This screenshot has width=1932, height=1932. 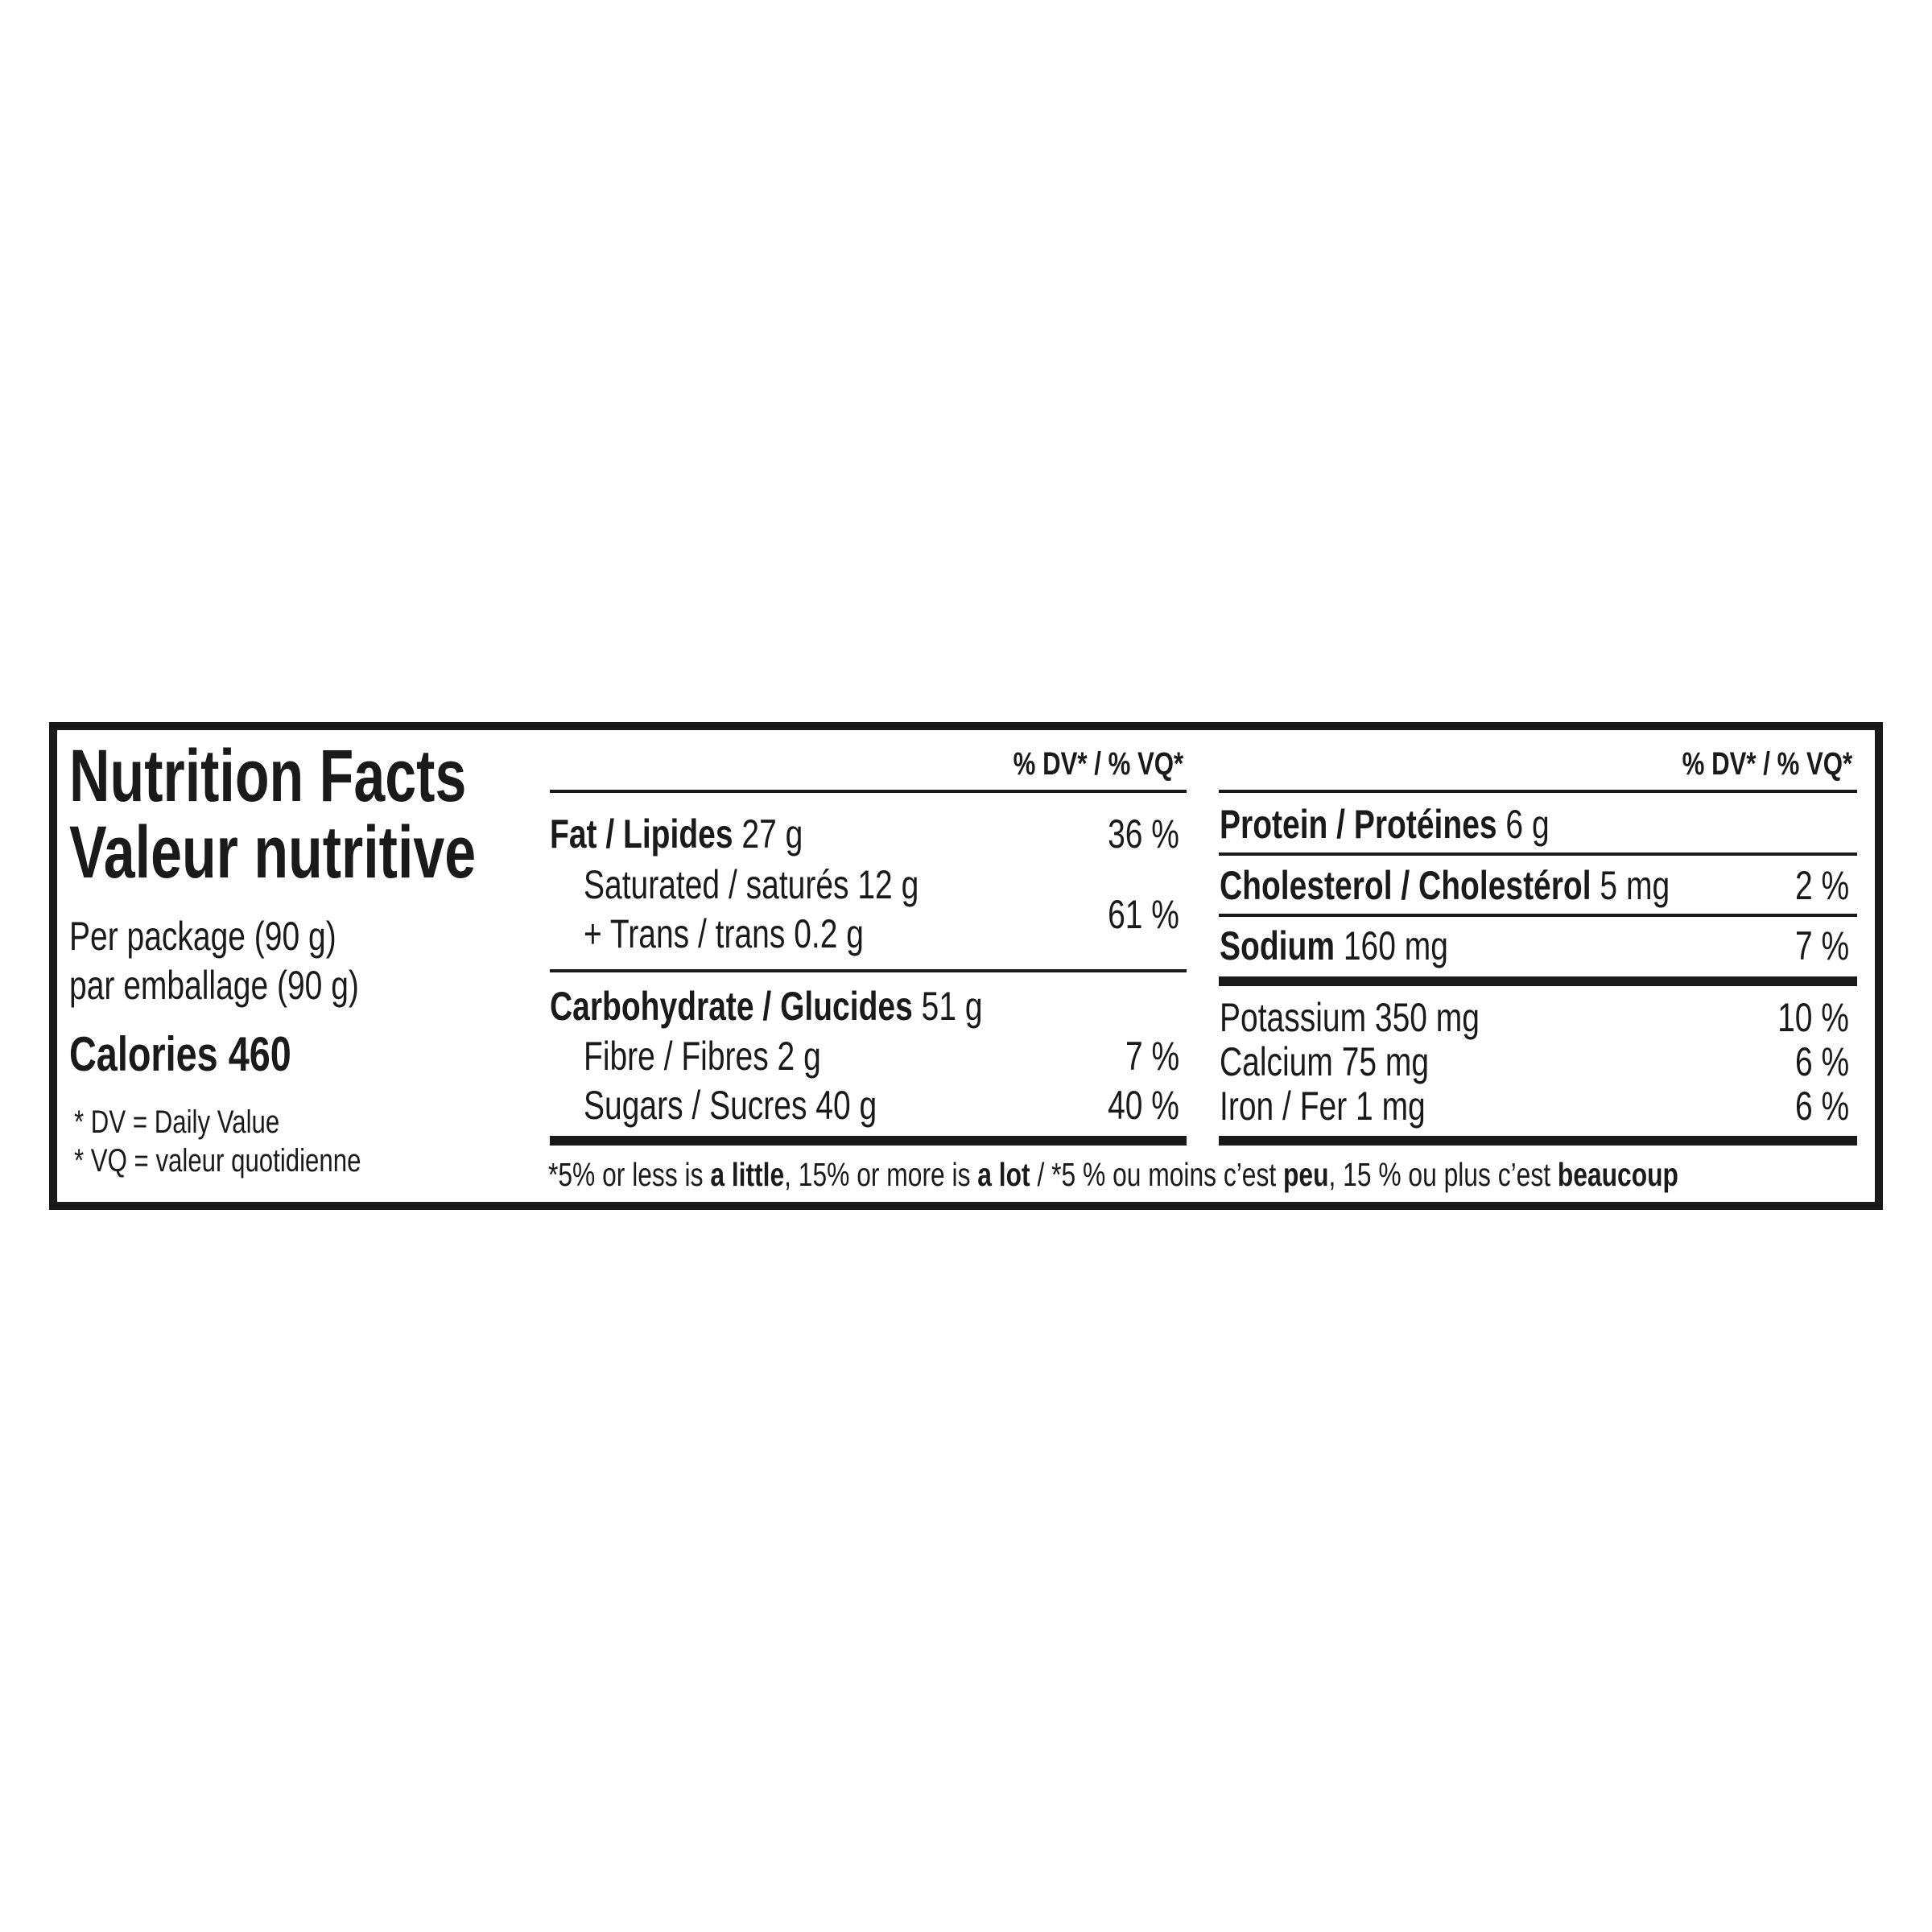 I want to click on carbohydrate-row: Carbohydrate / Glucides 51 g, so click(x=766, y=1007).